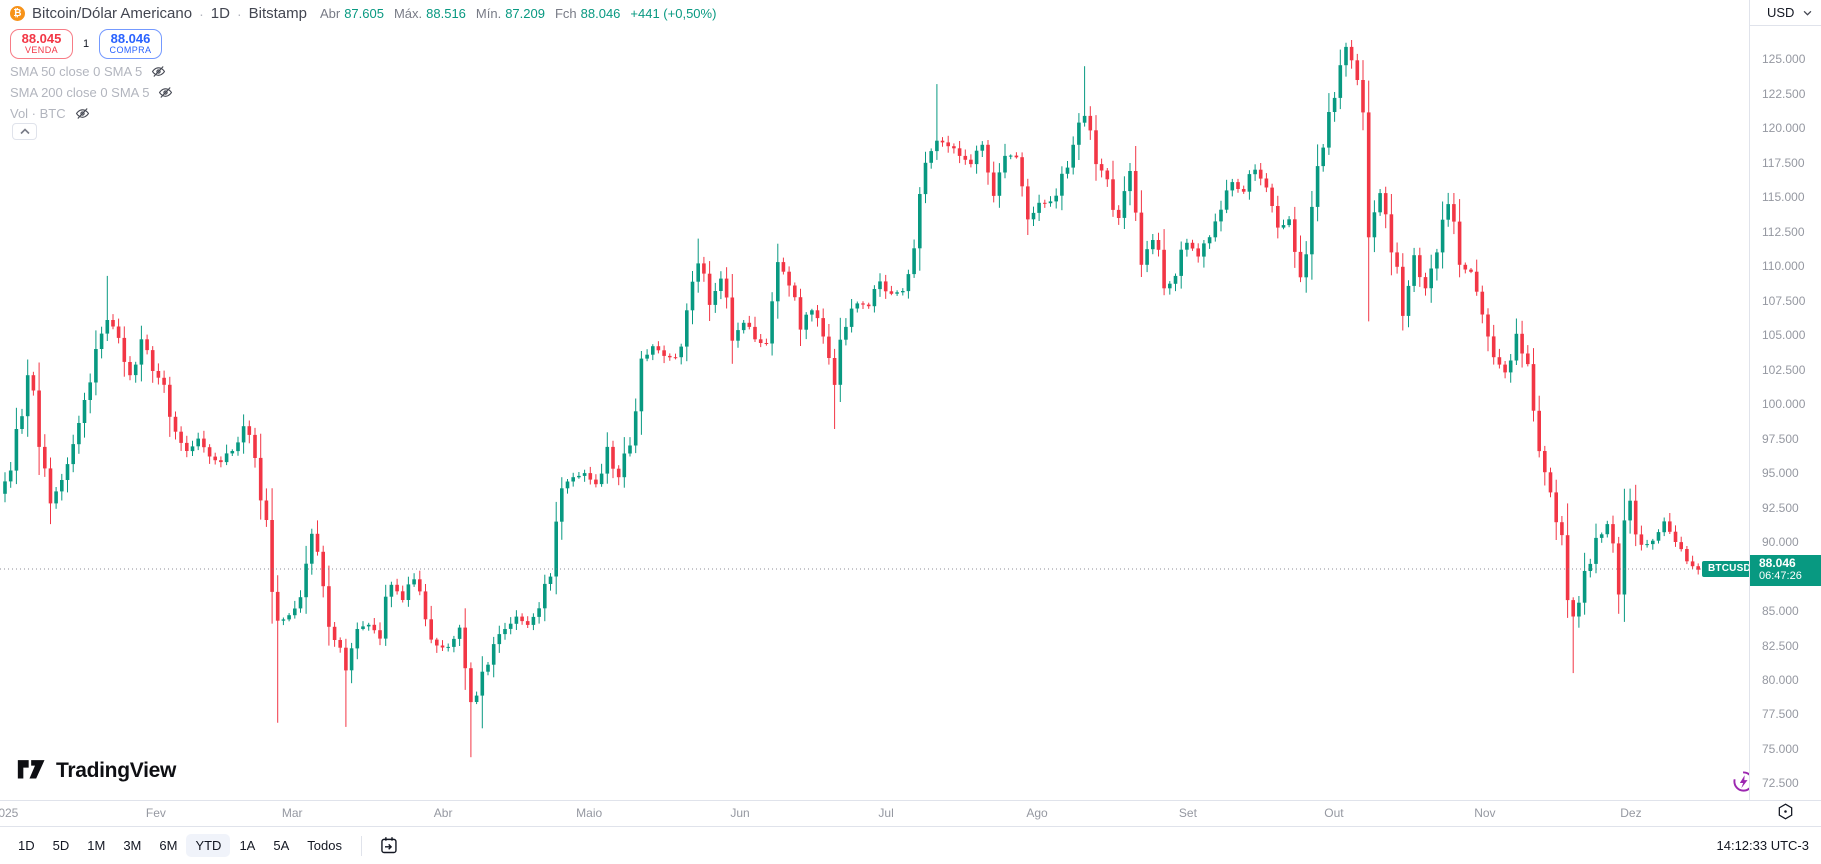 Image resolution: width=1821 pixels, height=864 pixels. What do you see at coordinates (874, 814) in the screenshot?
I see `time-axis: 2025 Fev Mar Abr Maio Jun Jul Ago Set Out Nov Dez` at bounding box center [874, 814].